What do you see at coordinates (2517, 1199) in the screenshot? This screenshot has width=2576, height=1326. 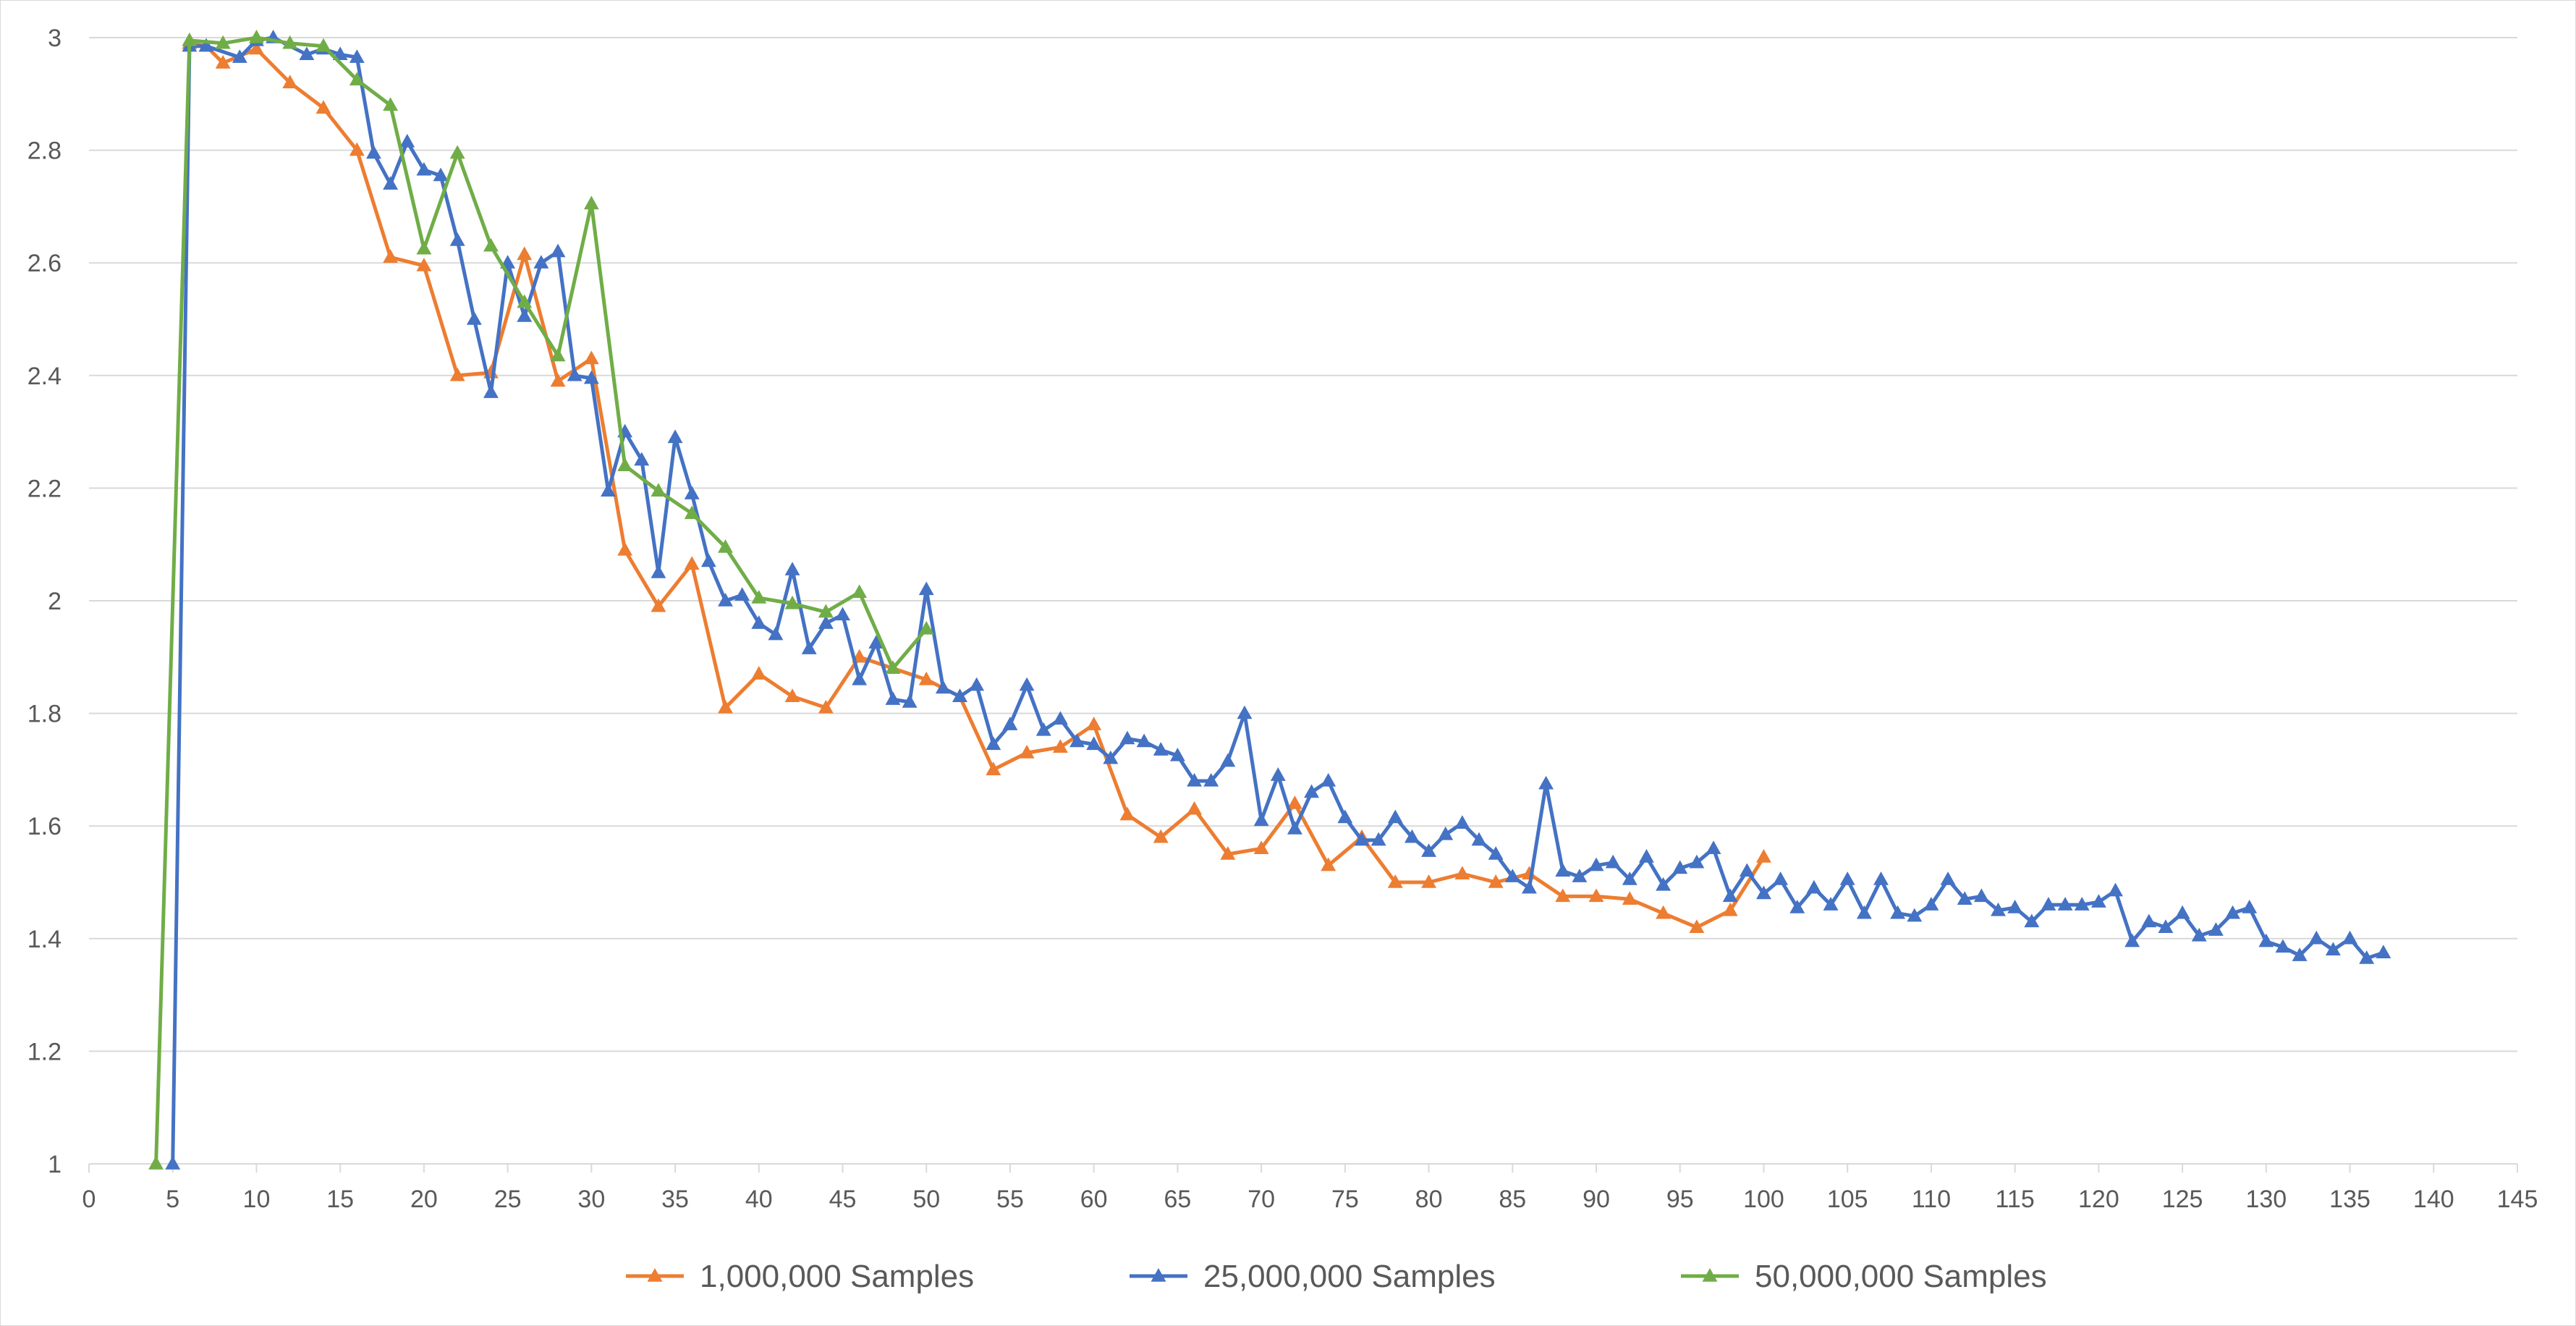 I see `x-tick-label: 145` at bounding box center [2517, 1199].